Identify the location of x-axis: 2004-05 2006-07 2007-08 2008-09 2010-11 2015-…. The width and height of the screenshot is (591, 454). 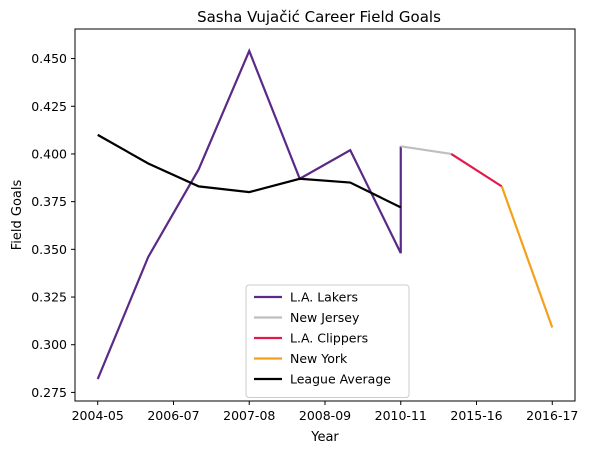
(325, 412).